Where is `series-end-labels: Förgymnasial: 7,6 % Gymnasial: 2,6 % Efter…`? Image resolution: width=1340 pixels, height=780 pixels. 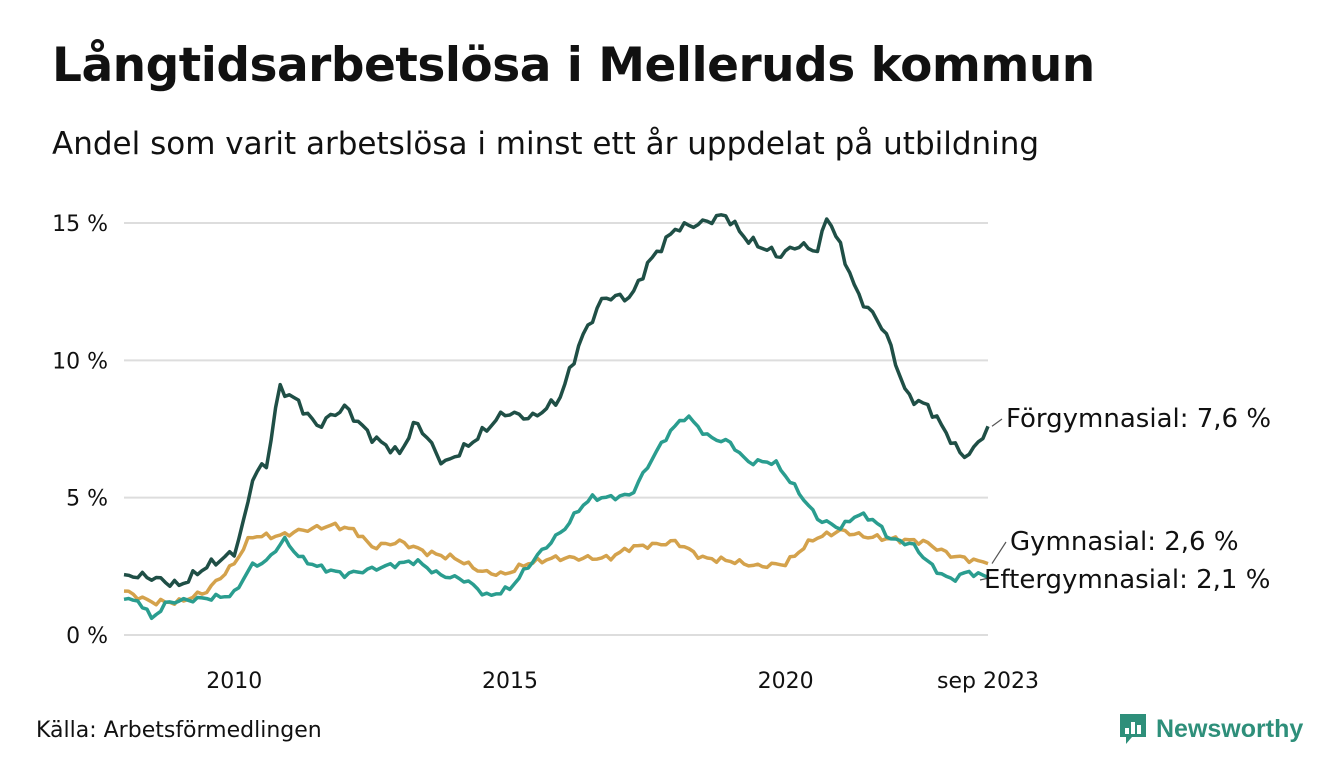
series-end-labels: Förgymnasial: 7,6 % Gymnasial: 2,6 % Efter… is located at coordinates (1125, 499).